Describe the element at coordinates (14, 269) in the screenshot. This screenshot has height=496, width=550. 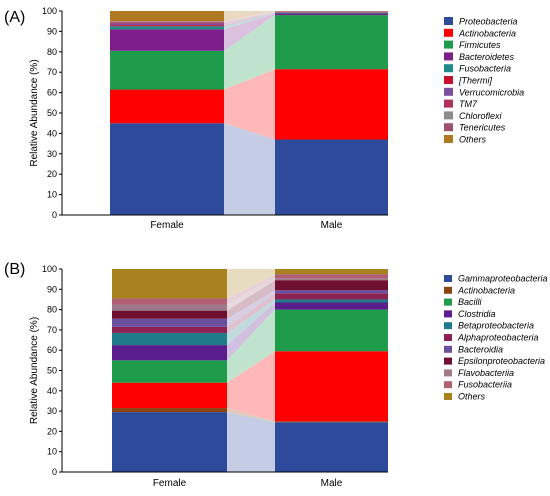
I see `panel-label: (B)` at that location.